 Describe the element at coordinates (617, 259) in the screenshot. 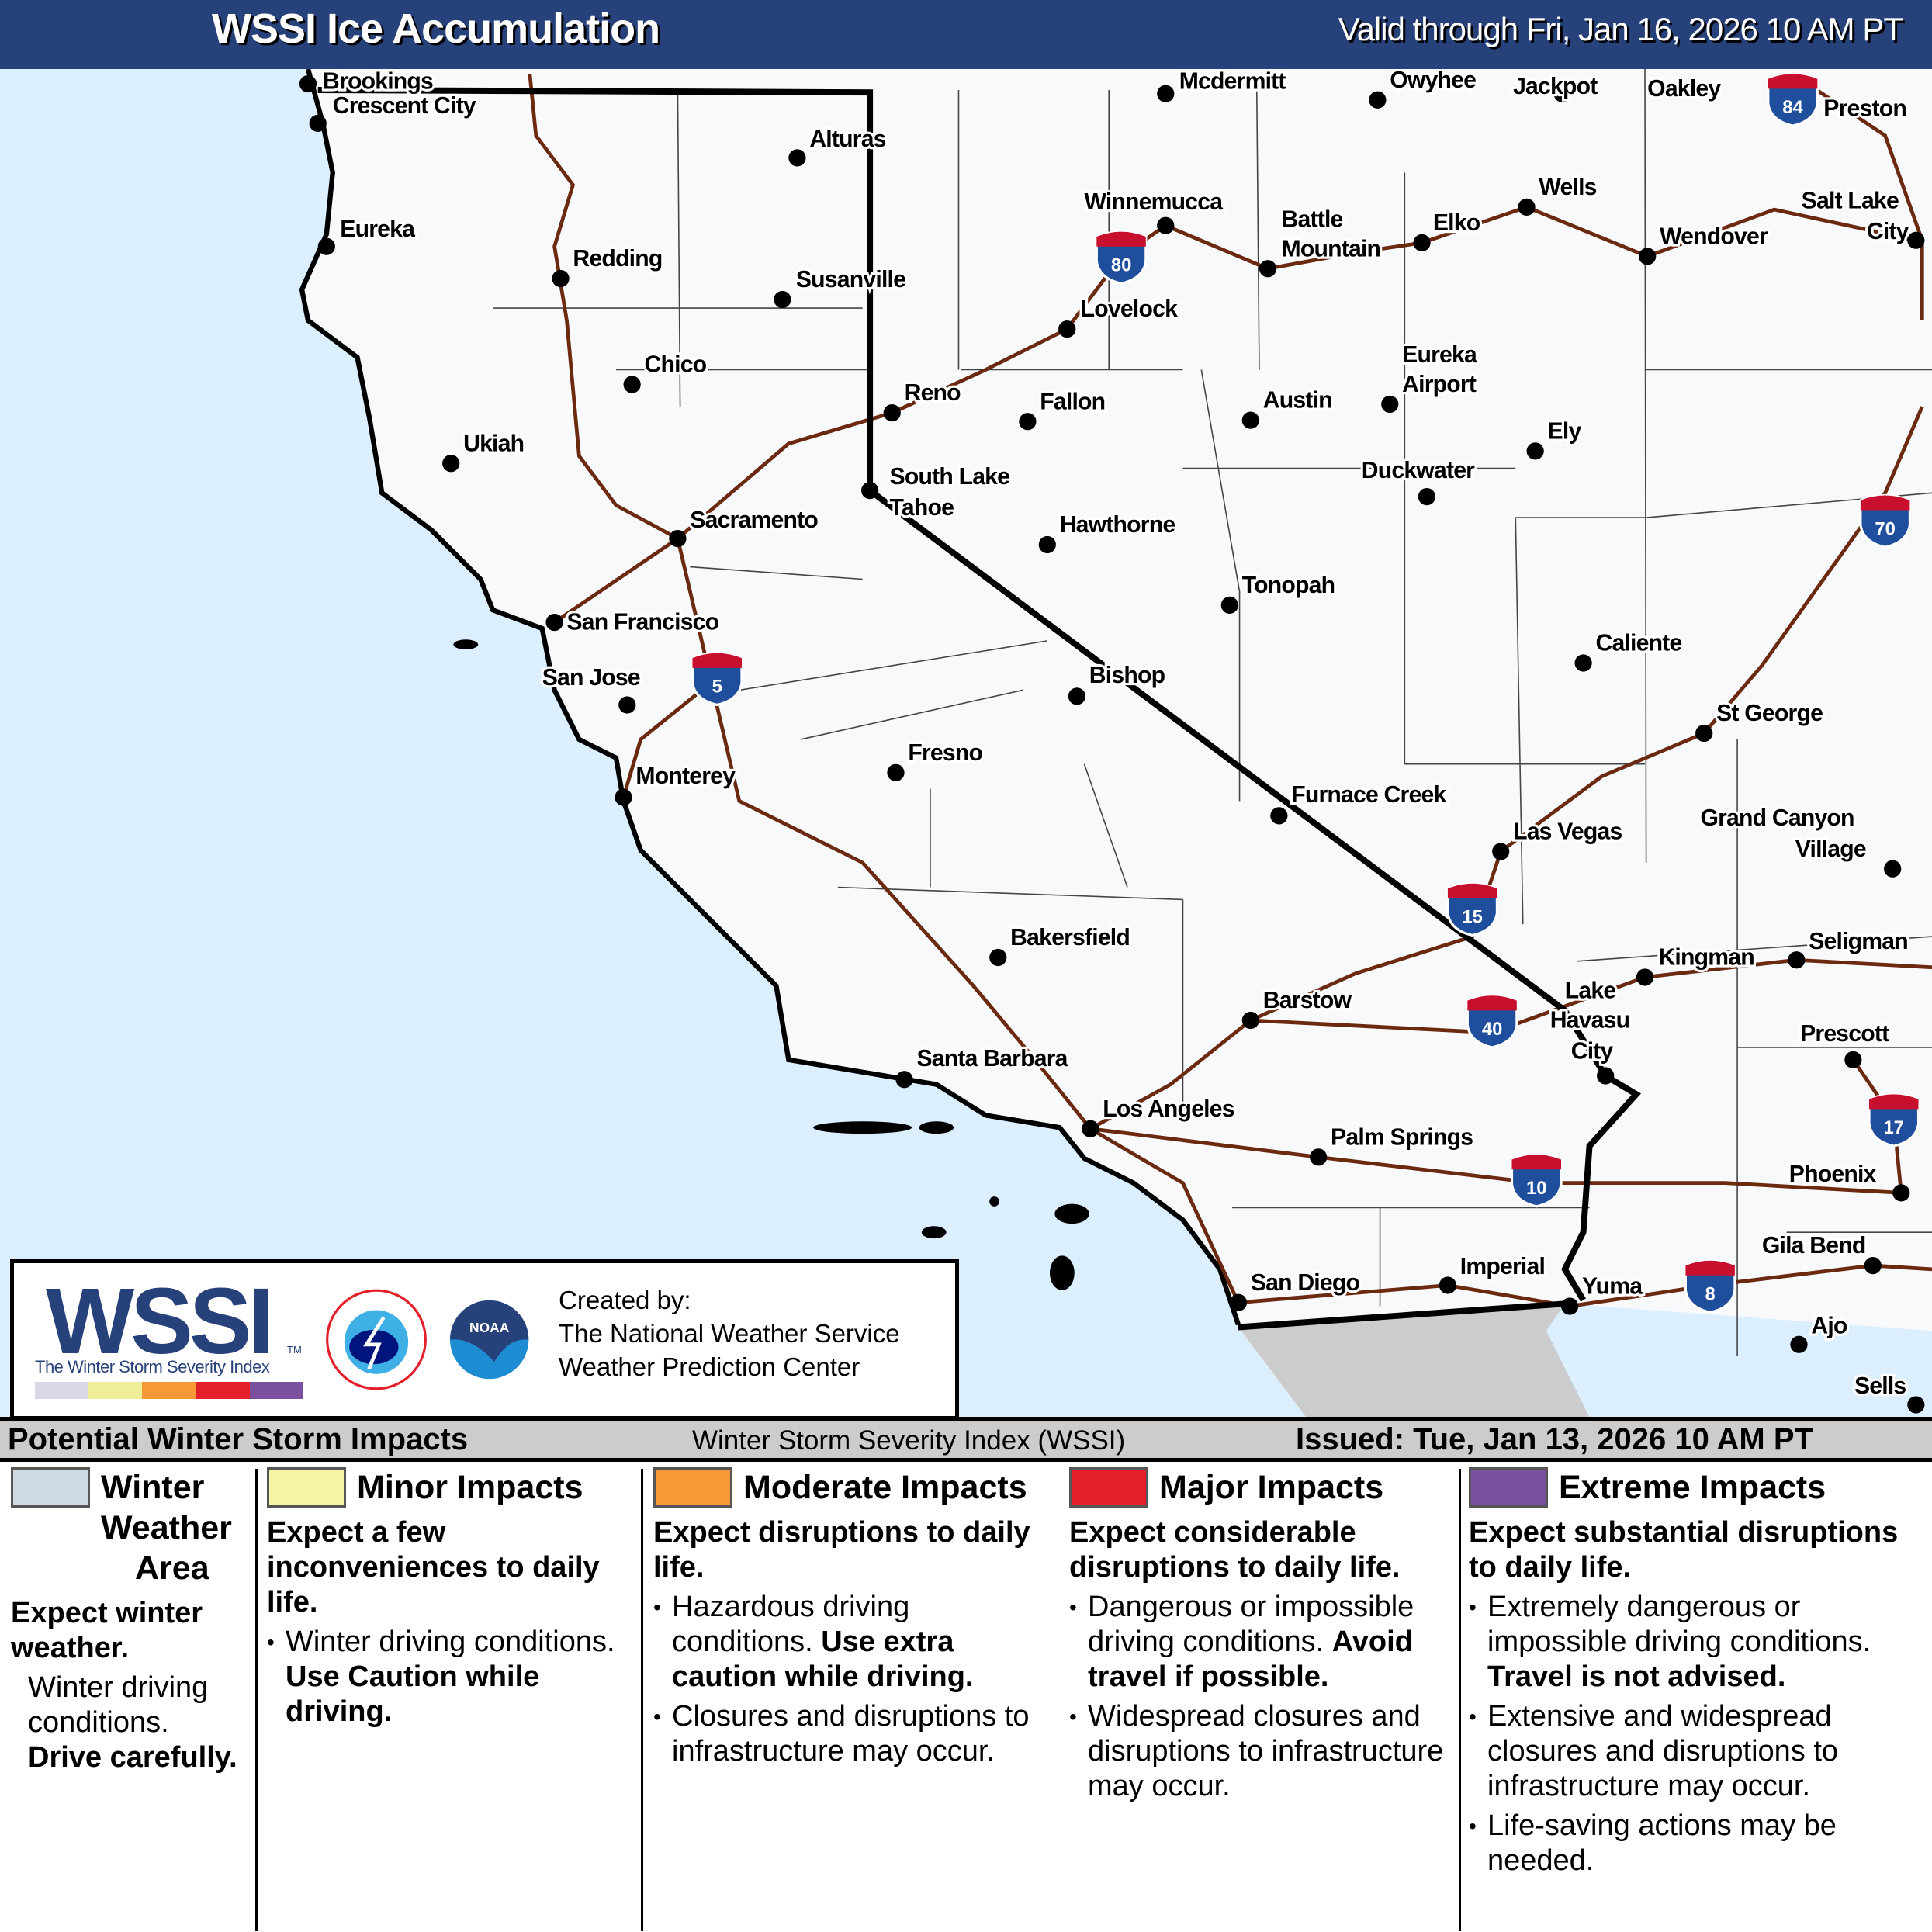

I see `city-label: Redding` at that location.